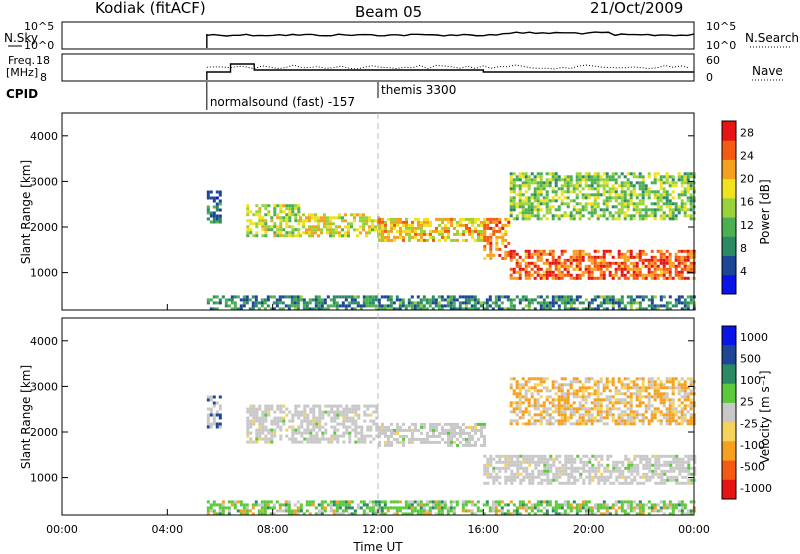 This screenshot has width=800, height=554. I want to click on velocity-ylabel: Slant Range [km], so click(26, 417).